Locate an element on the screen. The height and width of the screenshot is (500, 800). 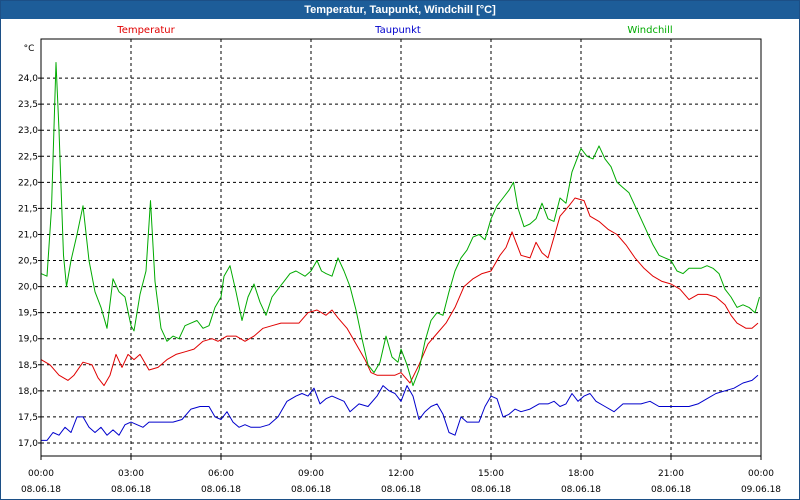
x-tick-time: 03:00 is located at coordinates (131, 474).